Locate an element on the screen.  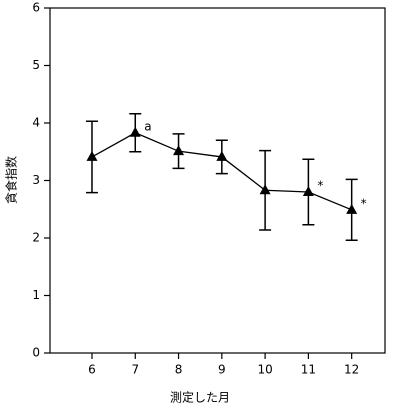
x-tick-label: 9 is located at coordinates (222, 370).